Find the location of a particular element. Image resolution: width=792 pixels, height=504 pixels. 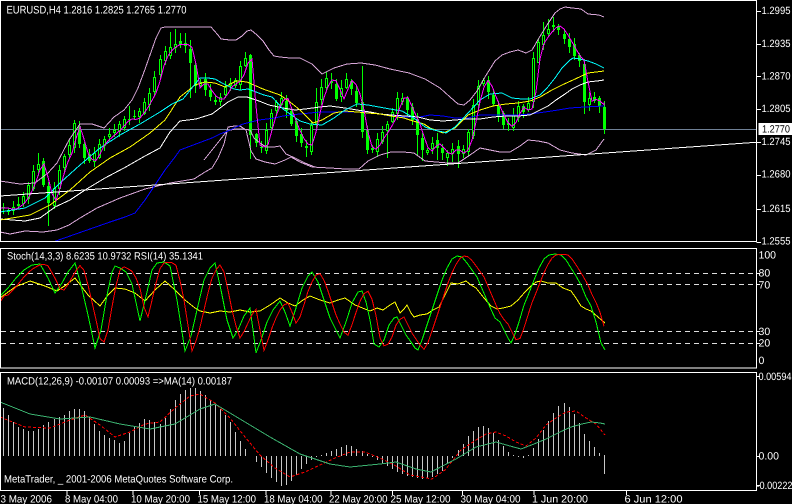

svg-text: 1.2770 is located at coordinates (776, 130).